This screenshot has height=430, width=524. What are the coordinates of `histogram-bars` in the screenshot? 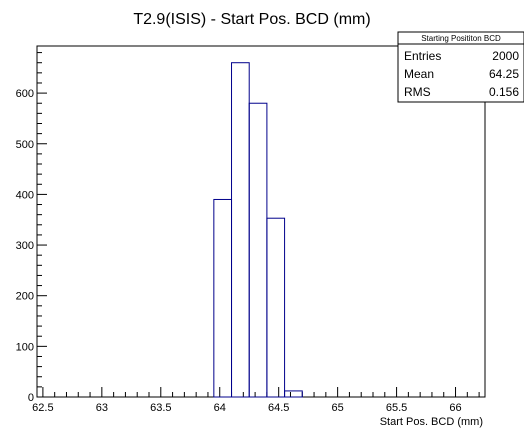 It's located at (258, 230).